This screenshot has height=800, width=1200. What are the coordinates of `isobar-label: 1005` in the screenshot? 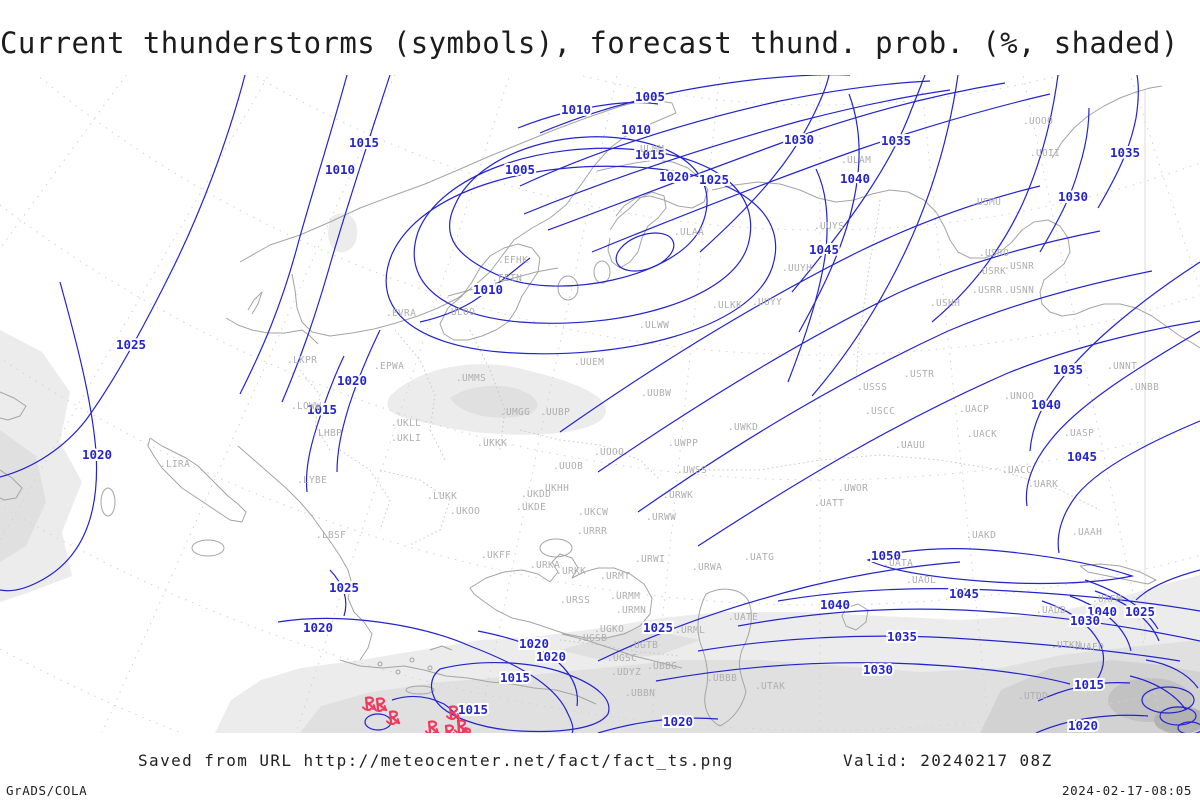 It's located at (650, 96).